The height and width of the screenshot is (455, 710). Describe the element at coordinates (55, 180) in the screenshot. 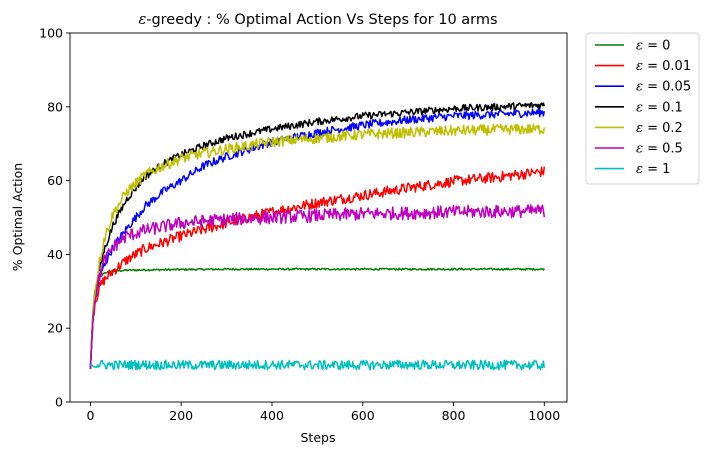

I see `y-tick-label: 60` at that location.